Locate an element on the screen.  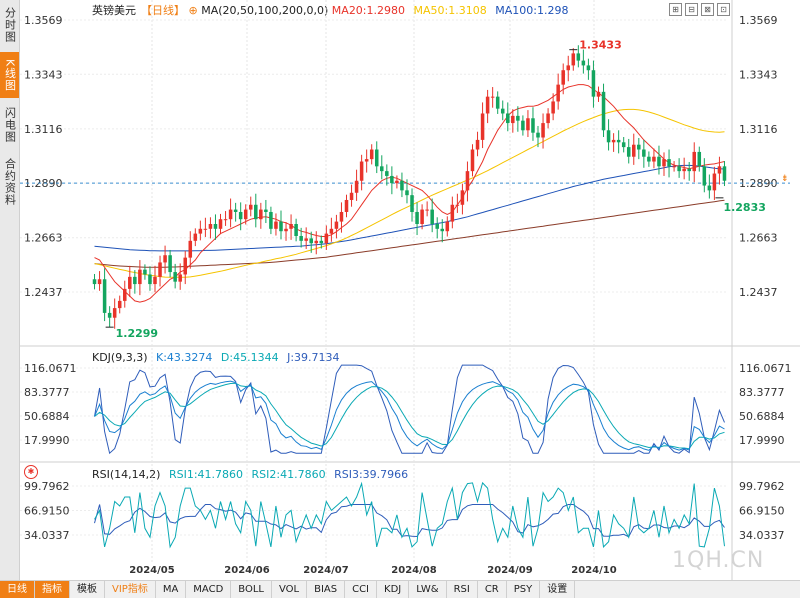
kdj-tick-left: 17.9990 is located at coordinates (47, 440).